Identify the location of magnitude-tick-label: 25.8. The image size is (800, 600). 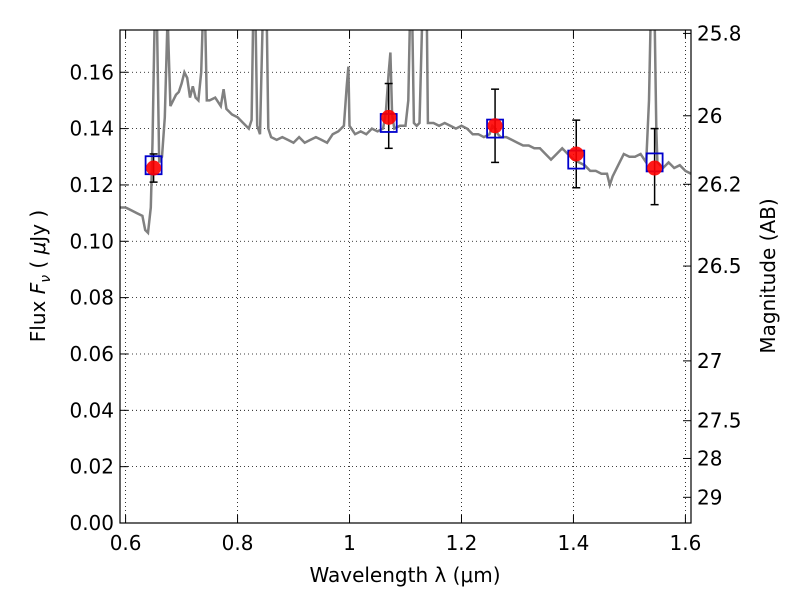
(719, 33).